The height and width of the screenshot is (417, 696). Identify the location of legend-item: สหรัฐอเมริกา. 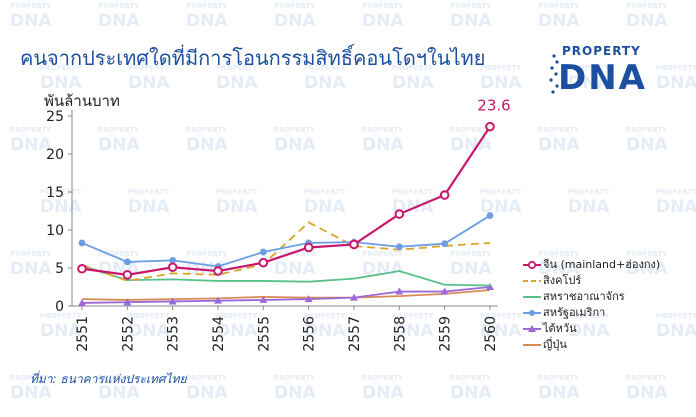
(591, 313).